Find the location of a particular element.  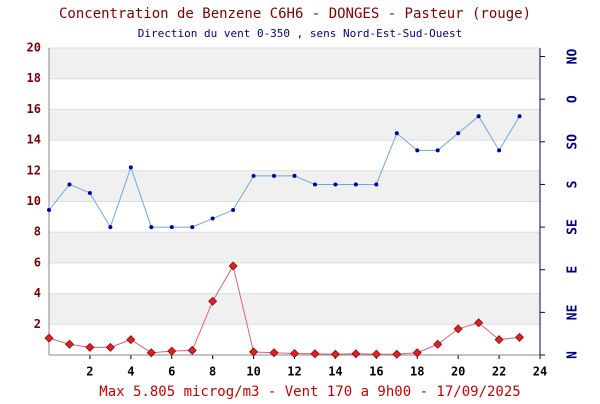

y-tick-label: 12 is located at coordinates (34, 170).